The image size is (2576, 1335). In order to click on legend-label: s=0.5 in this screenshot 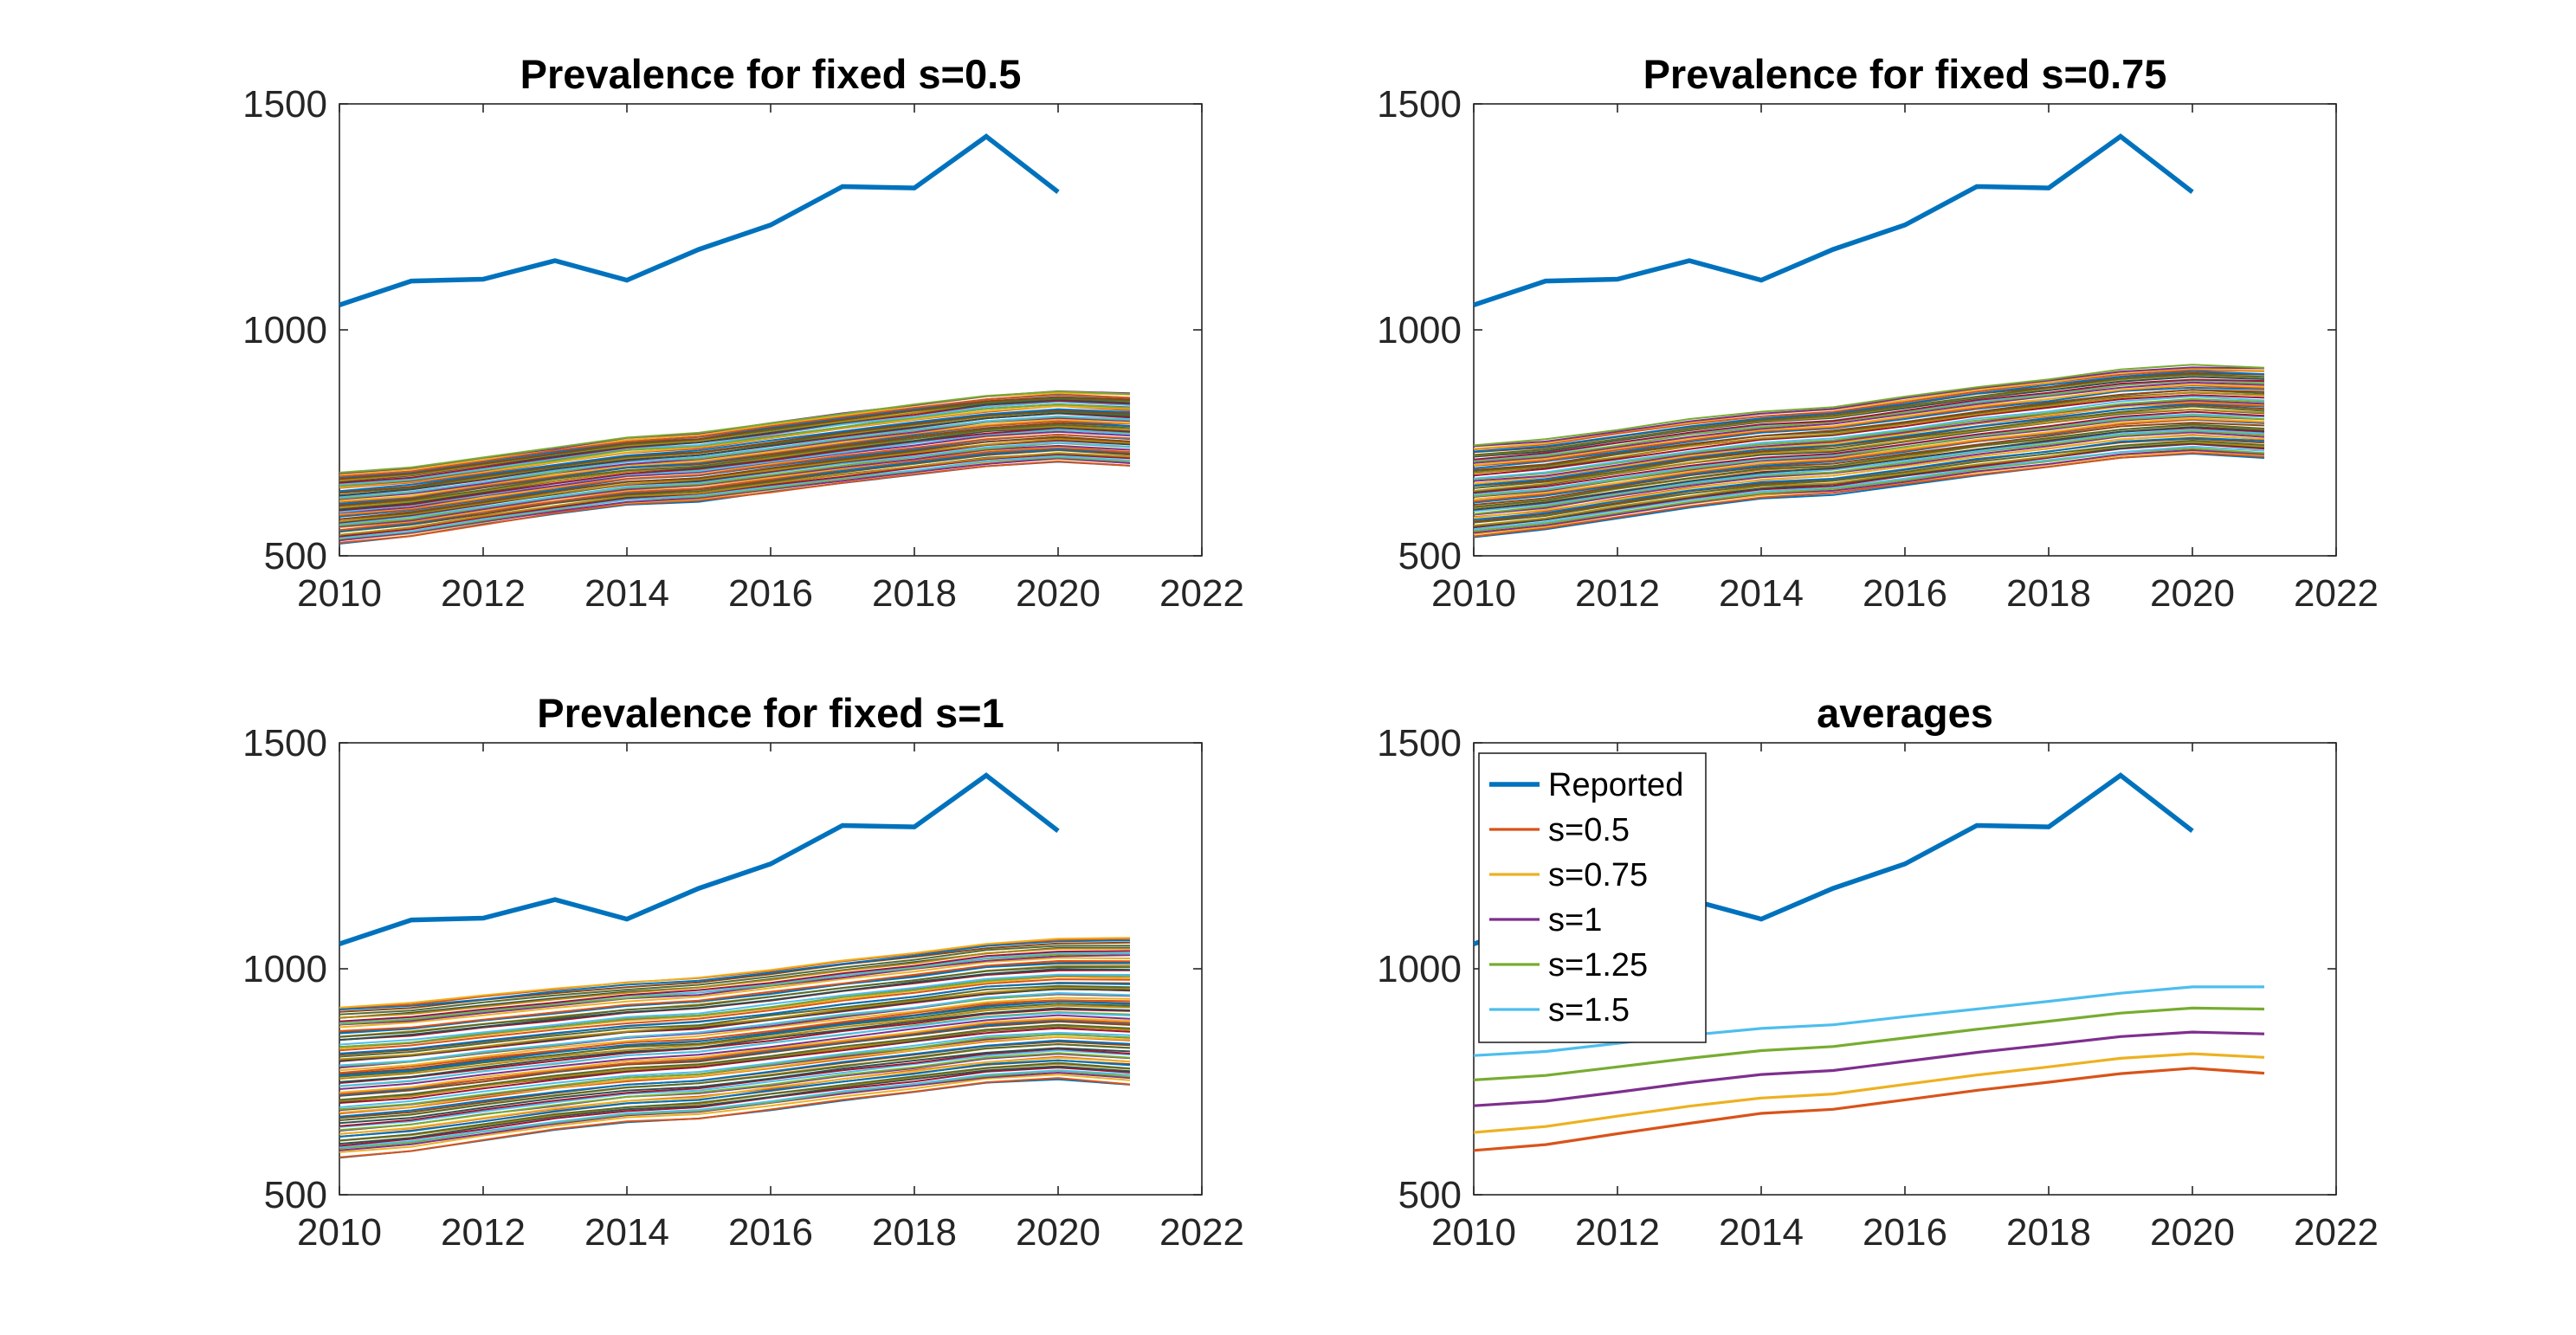, I will do `click(1589, 830)`.